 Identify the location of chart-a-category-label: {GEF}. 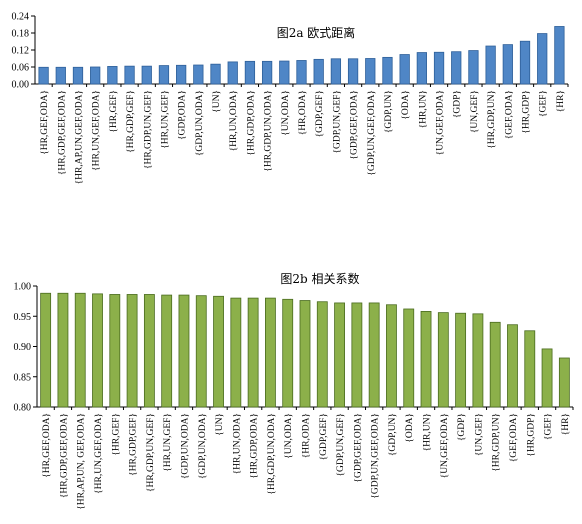
(544, 103).